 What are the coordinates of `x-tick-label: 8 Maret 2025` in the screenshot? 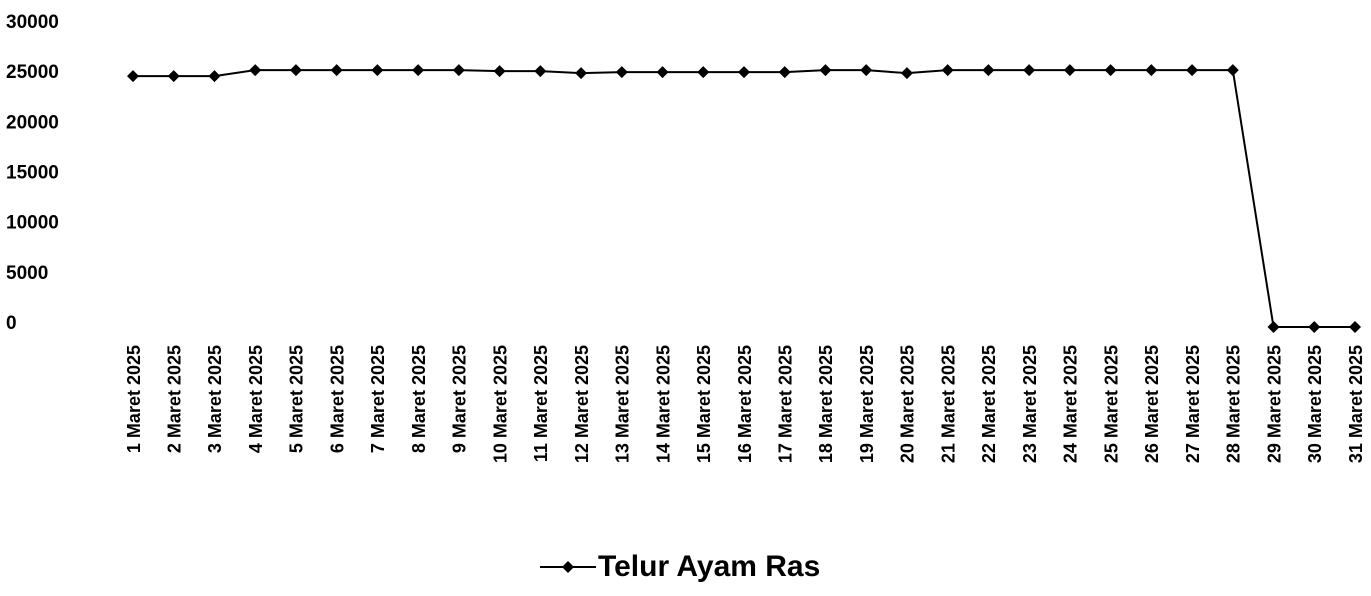 It's located at (419, 399).